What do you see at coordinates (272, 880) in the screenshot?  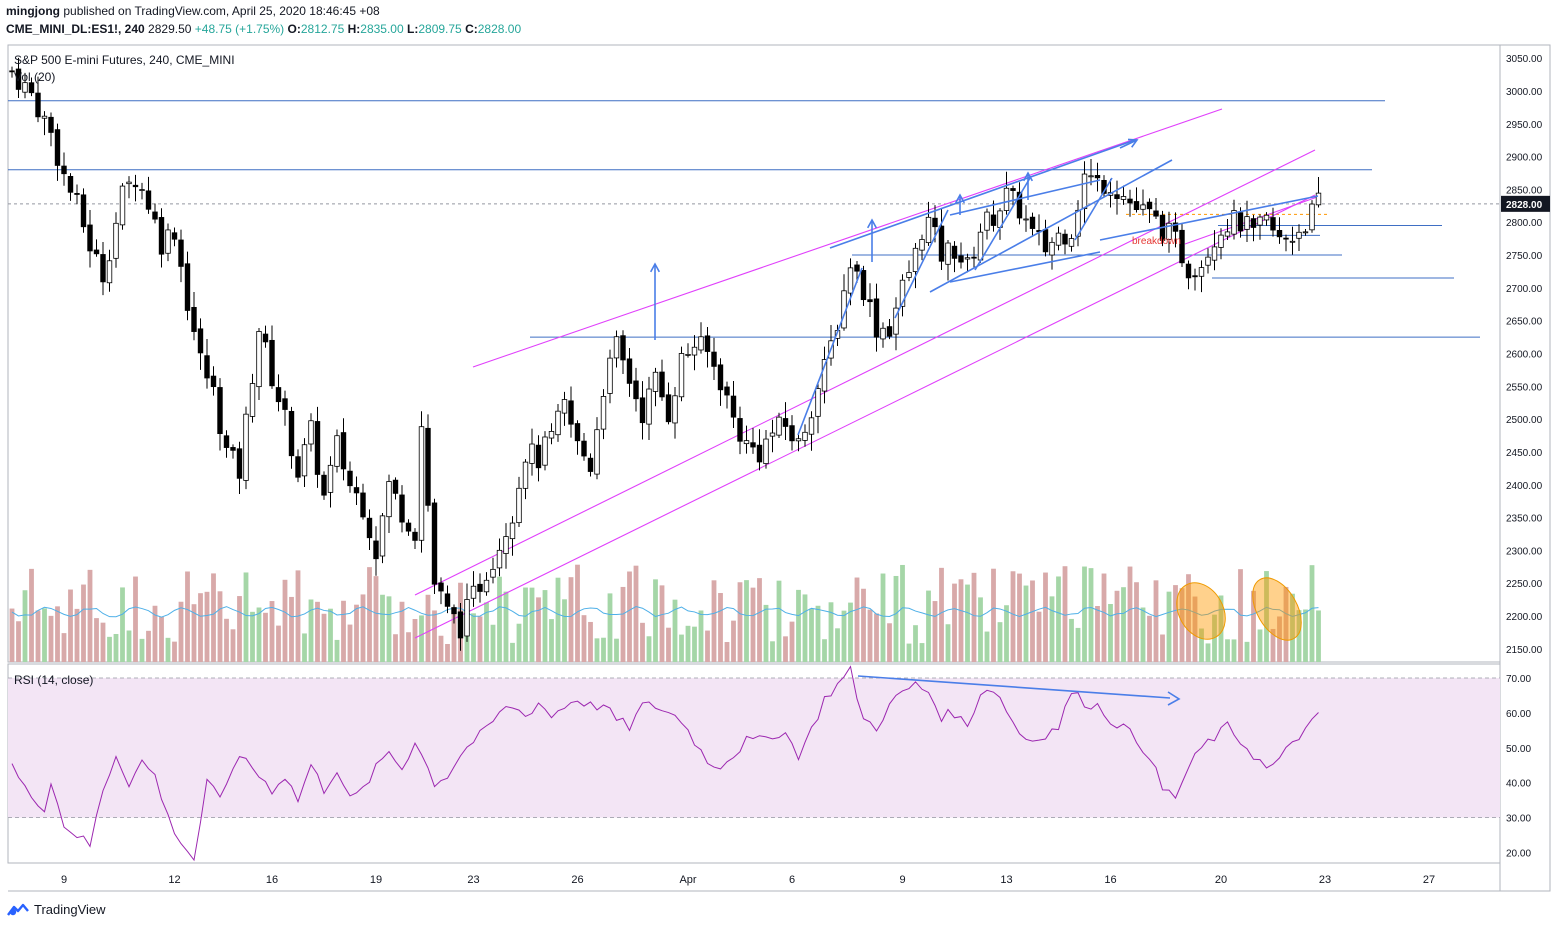 I see `time-tick-label: 16` at bounding box center [272, 880].